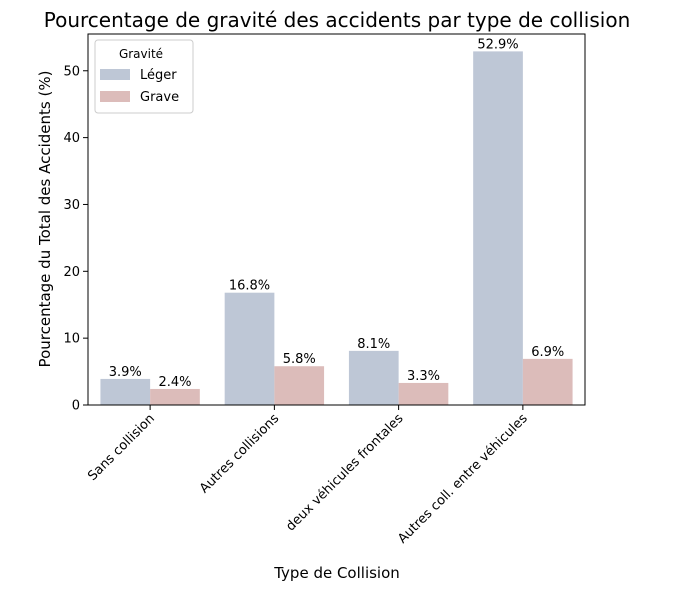 The width and height of the screenshot is (673, 591). I want to click on y-tick-label-2: 20, so click(71, 272).